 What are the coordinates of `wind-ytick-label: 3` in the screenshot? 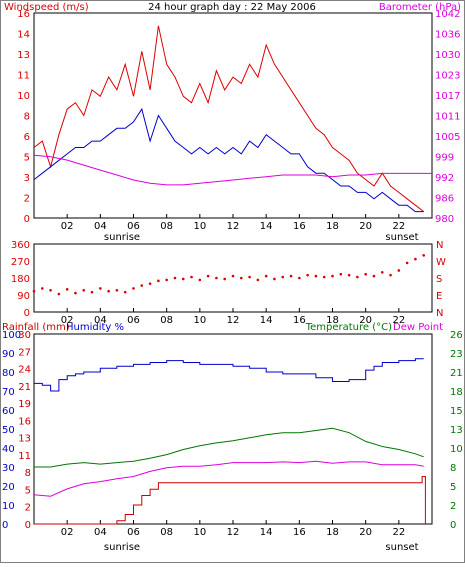 It's located at (27, 178).